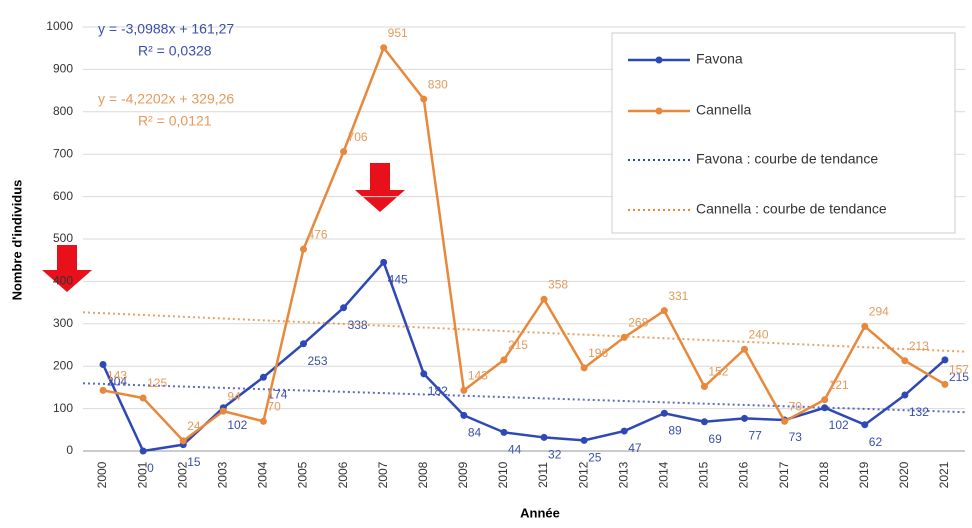  I want to click on x-tick-label: 2007, so click(383, 474).